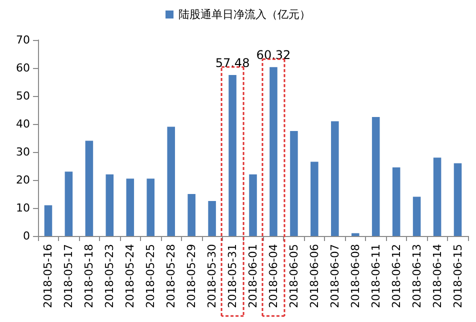 Image resolution: width=476 pixels, height=322 pixels. I want to click on x-tick-label: 2018-06-15, so click(457, 276).